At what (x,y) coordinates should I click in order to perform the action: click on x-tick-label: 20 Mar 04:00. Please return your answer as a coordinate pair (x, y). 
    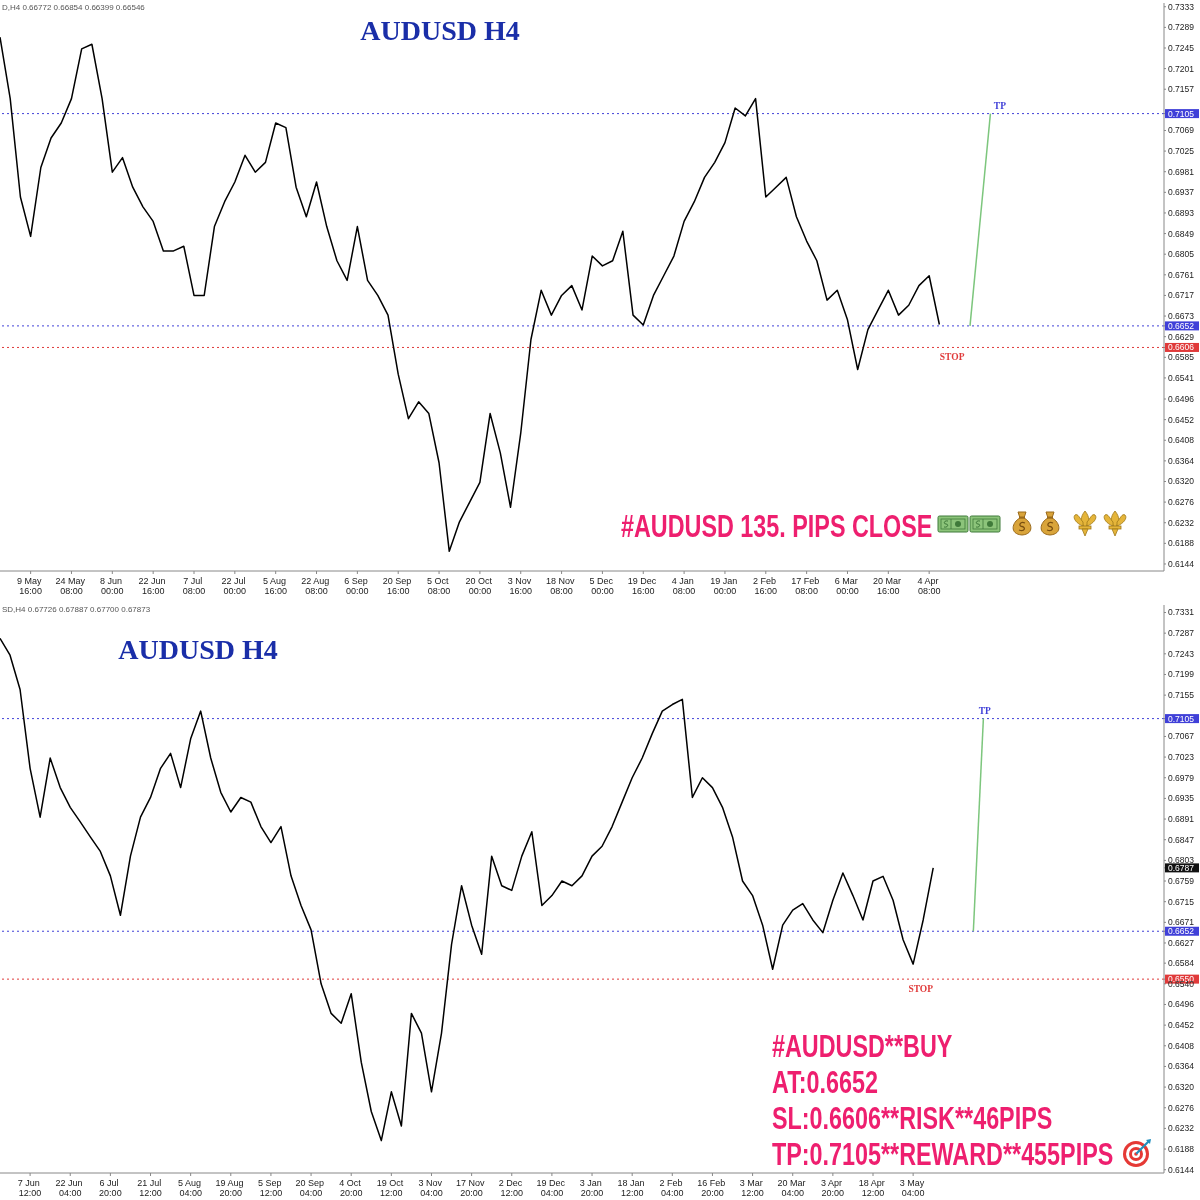
    Looking at the image, I should click on (792, 1188).